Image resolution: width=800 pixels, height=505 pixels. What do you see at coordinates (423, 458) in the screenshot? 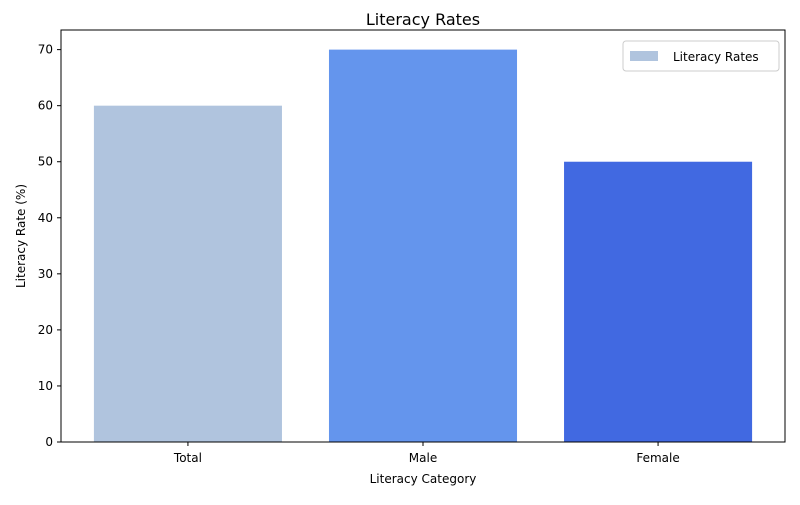
I see `x-tick-label: Male` at bounding box center [423, 458].